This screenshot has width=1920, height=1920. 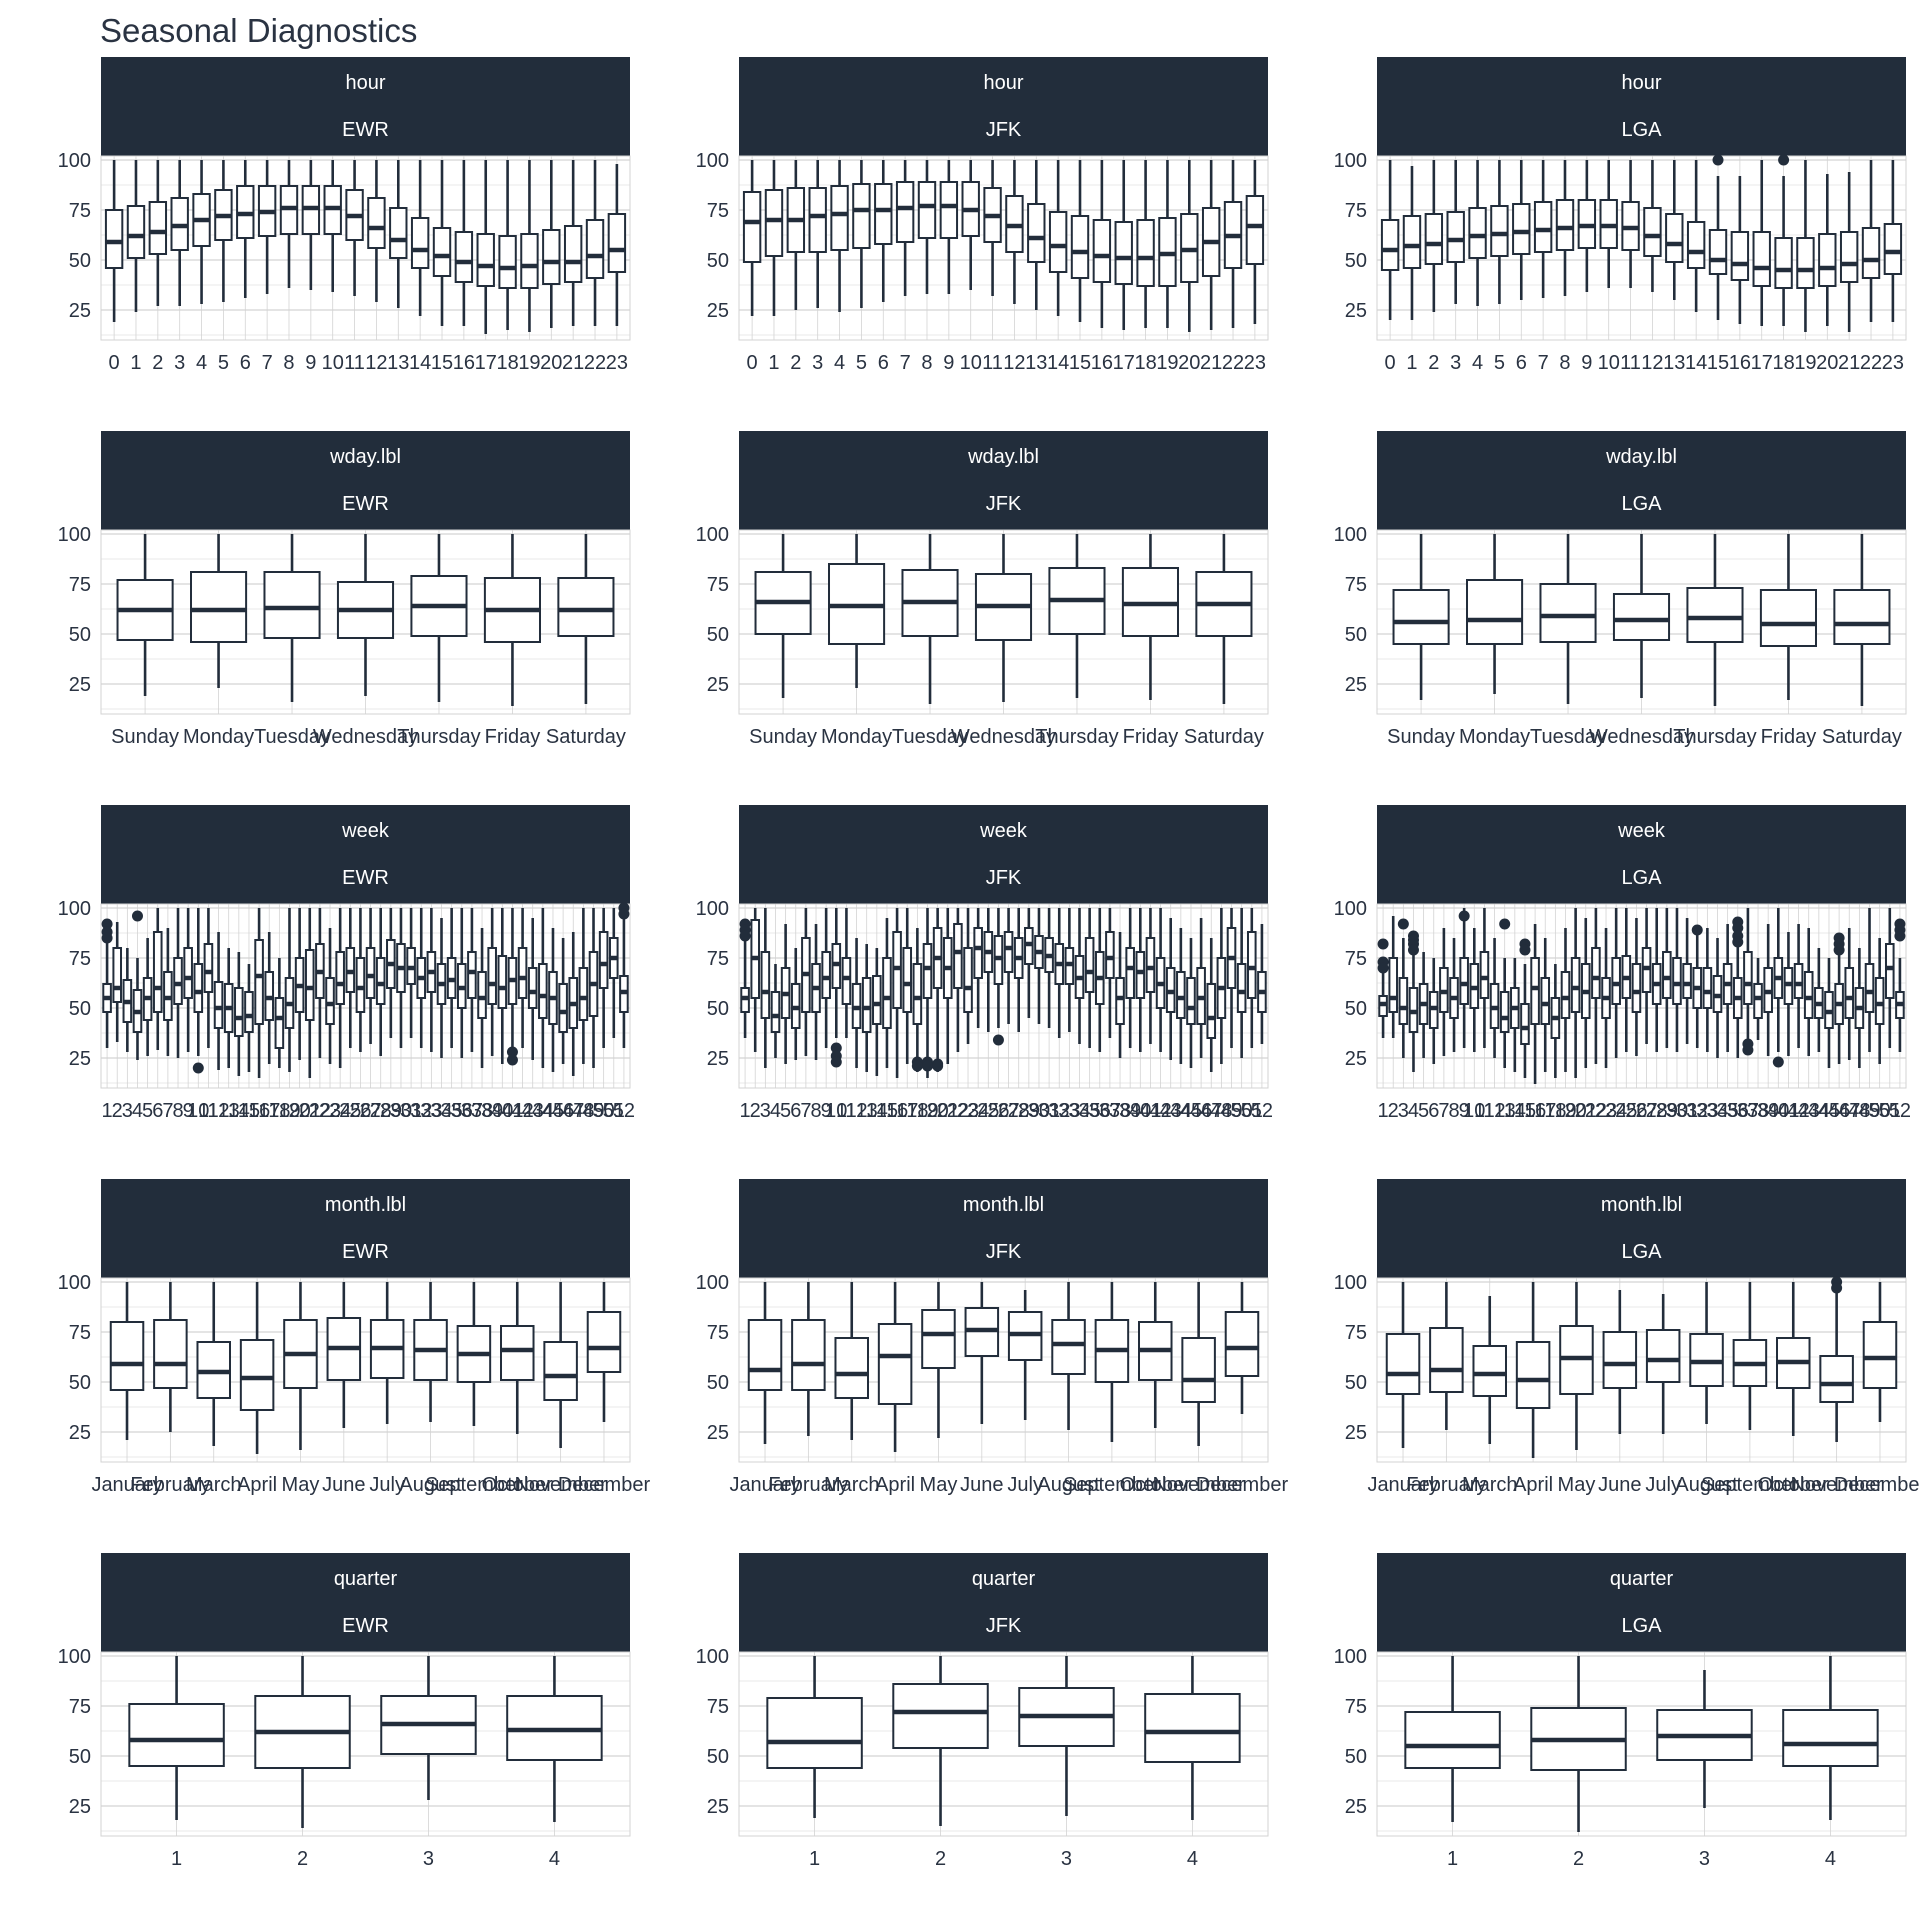 What do you see at coordinates (1356, 635) in the screenshot?
I see `y-tick-label: 50` at bounding box center [1356, 635].